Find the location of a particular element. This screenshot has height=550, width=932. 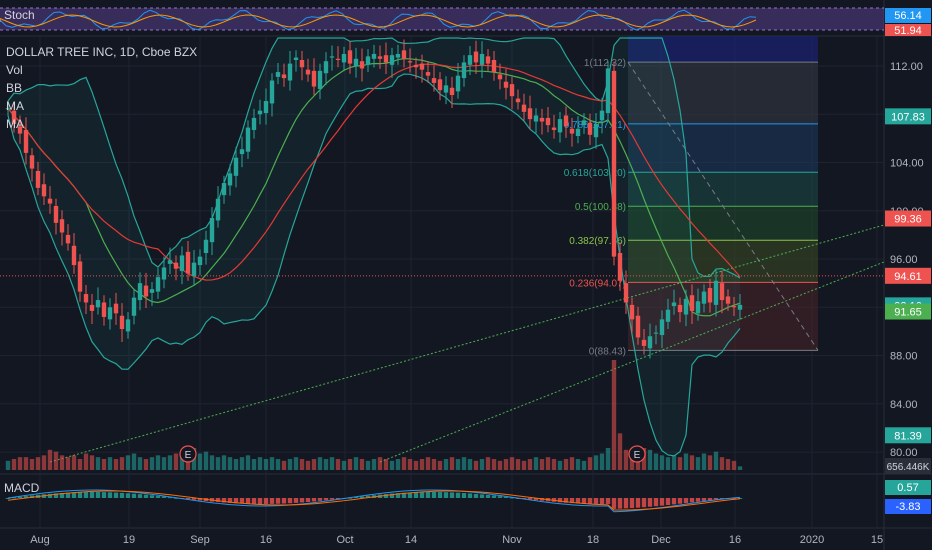

stoch-pane: Stoch 56.14 51.94 is located at coordinates (465, 22).